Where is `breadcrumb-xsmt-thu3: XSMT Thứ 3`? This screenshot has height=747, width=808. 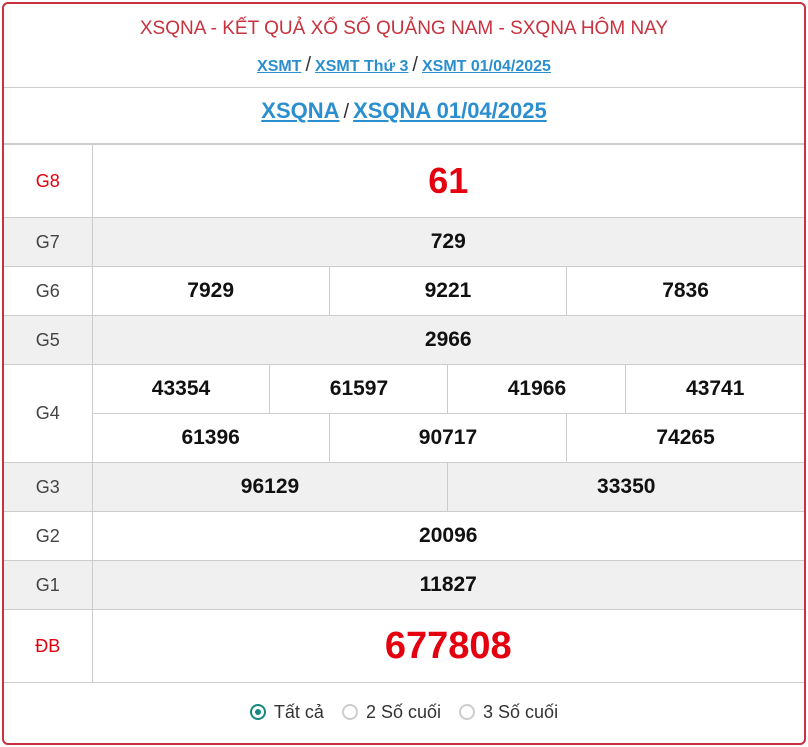 breadcrumb-xsmt-thu3: XSMT Thứ 3 is located at coordinates (362, 66).